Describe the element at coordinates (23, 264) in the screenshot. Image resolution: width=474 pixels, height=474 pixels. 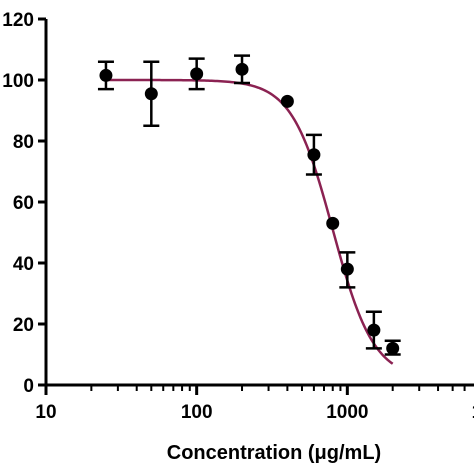
I see `y-tick-label: 40` at that location.